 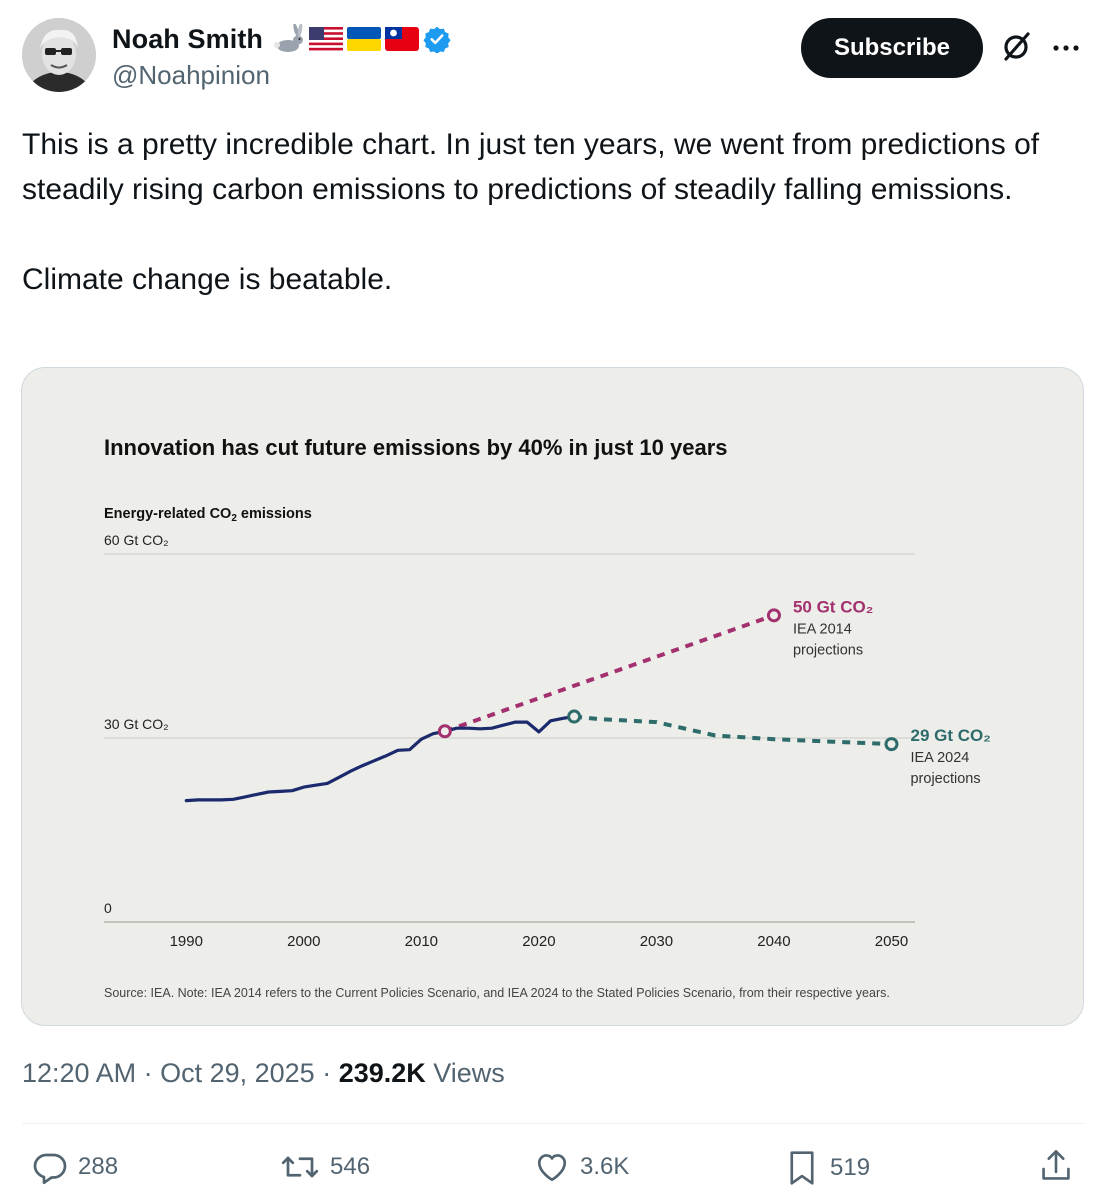 What do you see at coordinates (350, 1166) in the screenshot?
I see `repost-count: 546` at bounding box center [350, 1166].